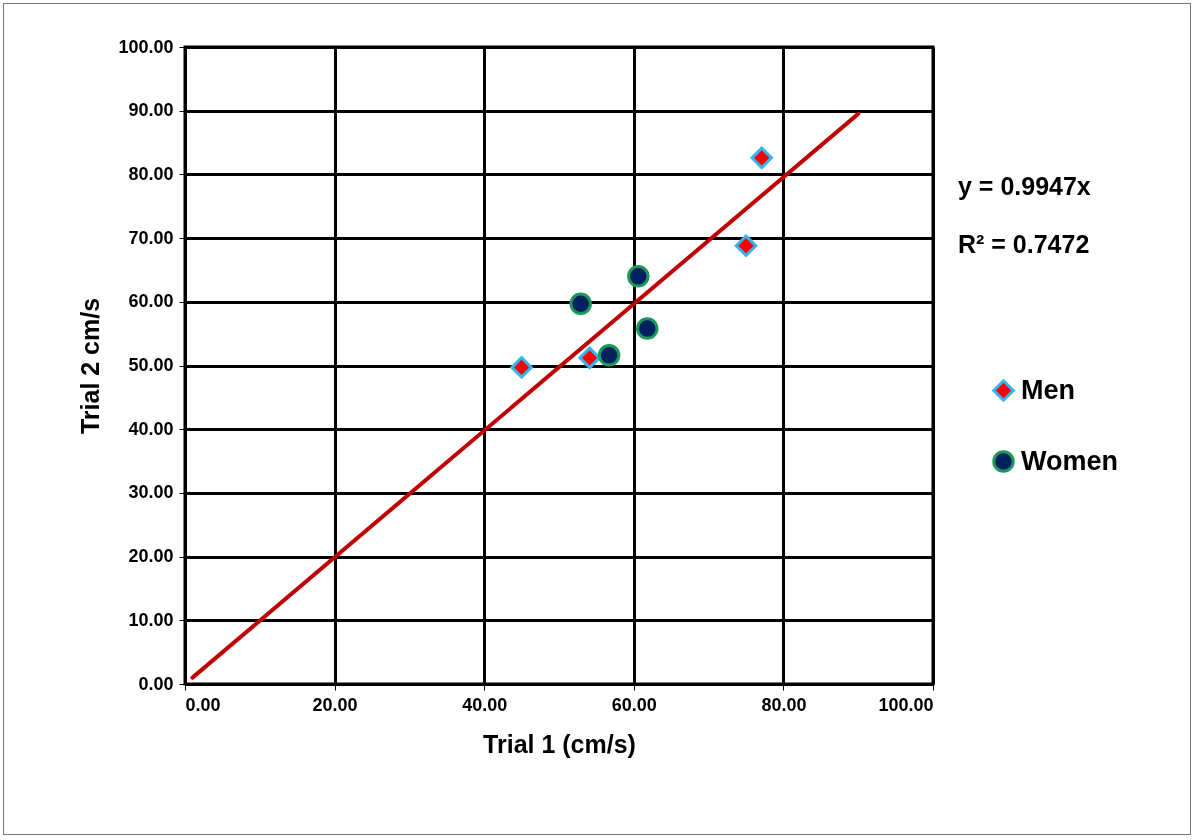 This screenshot has width=1195, height=840. Describe the element at coordinates (559, 743) in the screenshot. I see `x-axis-title: Trial 1 (cm/s)` at that location.